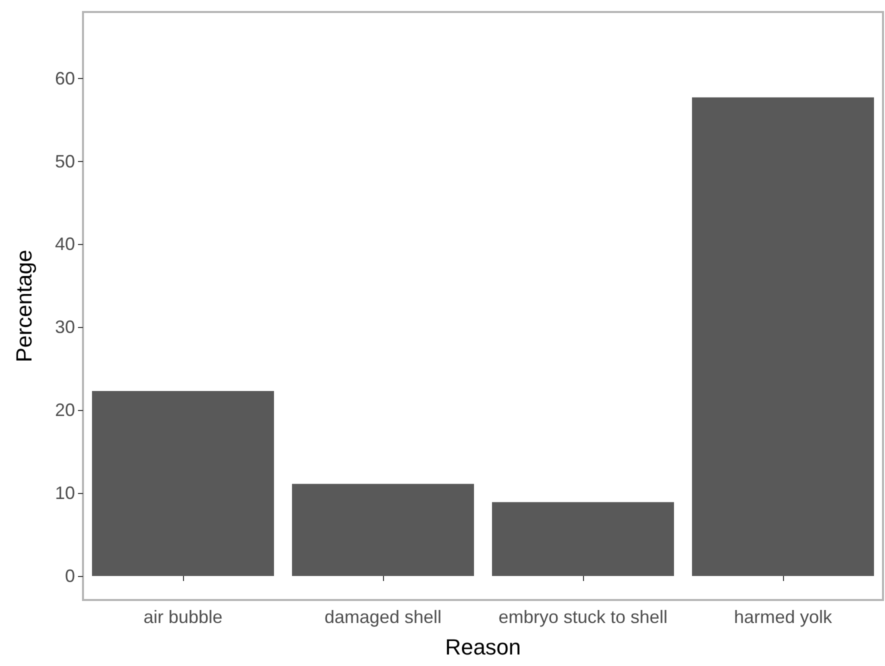  Describe the element at coordinates (483, 647) in the screenshot. I see `x-axis-title: Reason` at that location.